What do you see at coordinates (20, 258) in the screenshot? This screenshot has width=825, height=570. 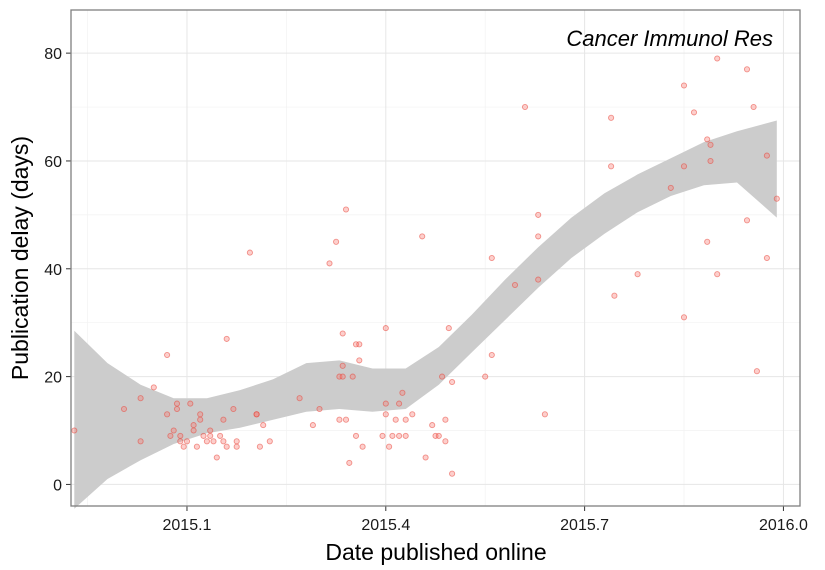 I see `y-axis-title: Publication delay (days)` at bounding box center [20, 258].